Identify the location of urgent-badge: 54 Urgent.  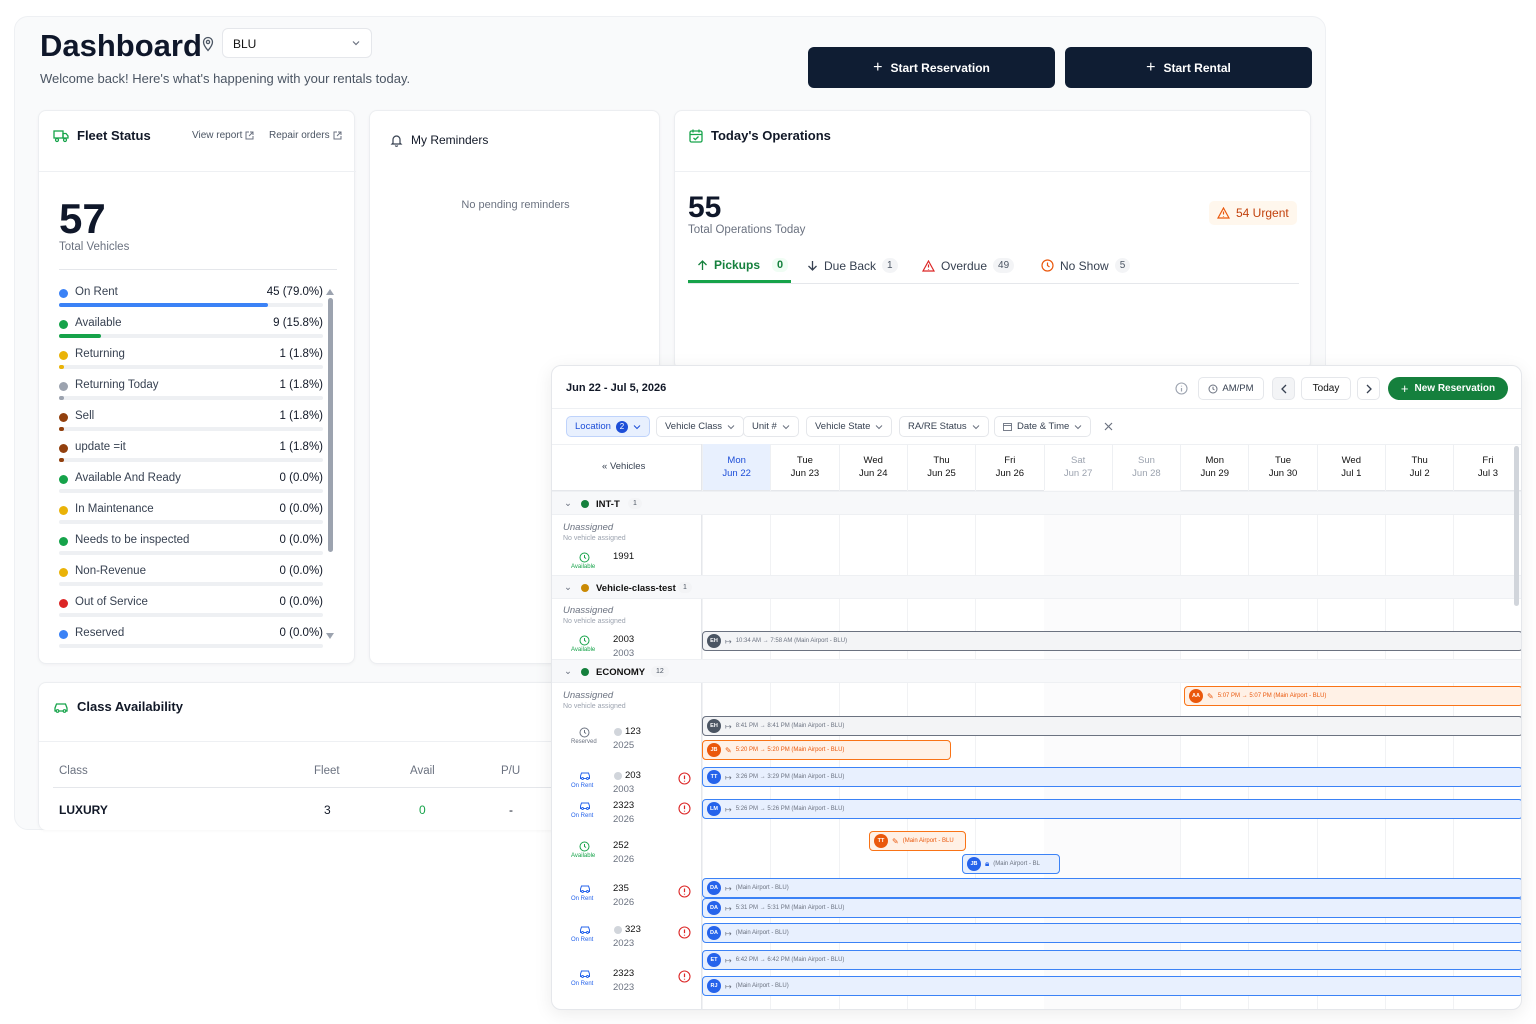
(1253, 213).